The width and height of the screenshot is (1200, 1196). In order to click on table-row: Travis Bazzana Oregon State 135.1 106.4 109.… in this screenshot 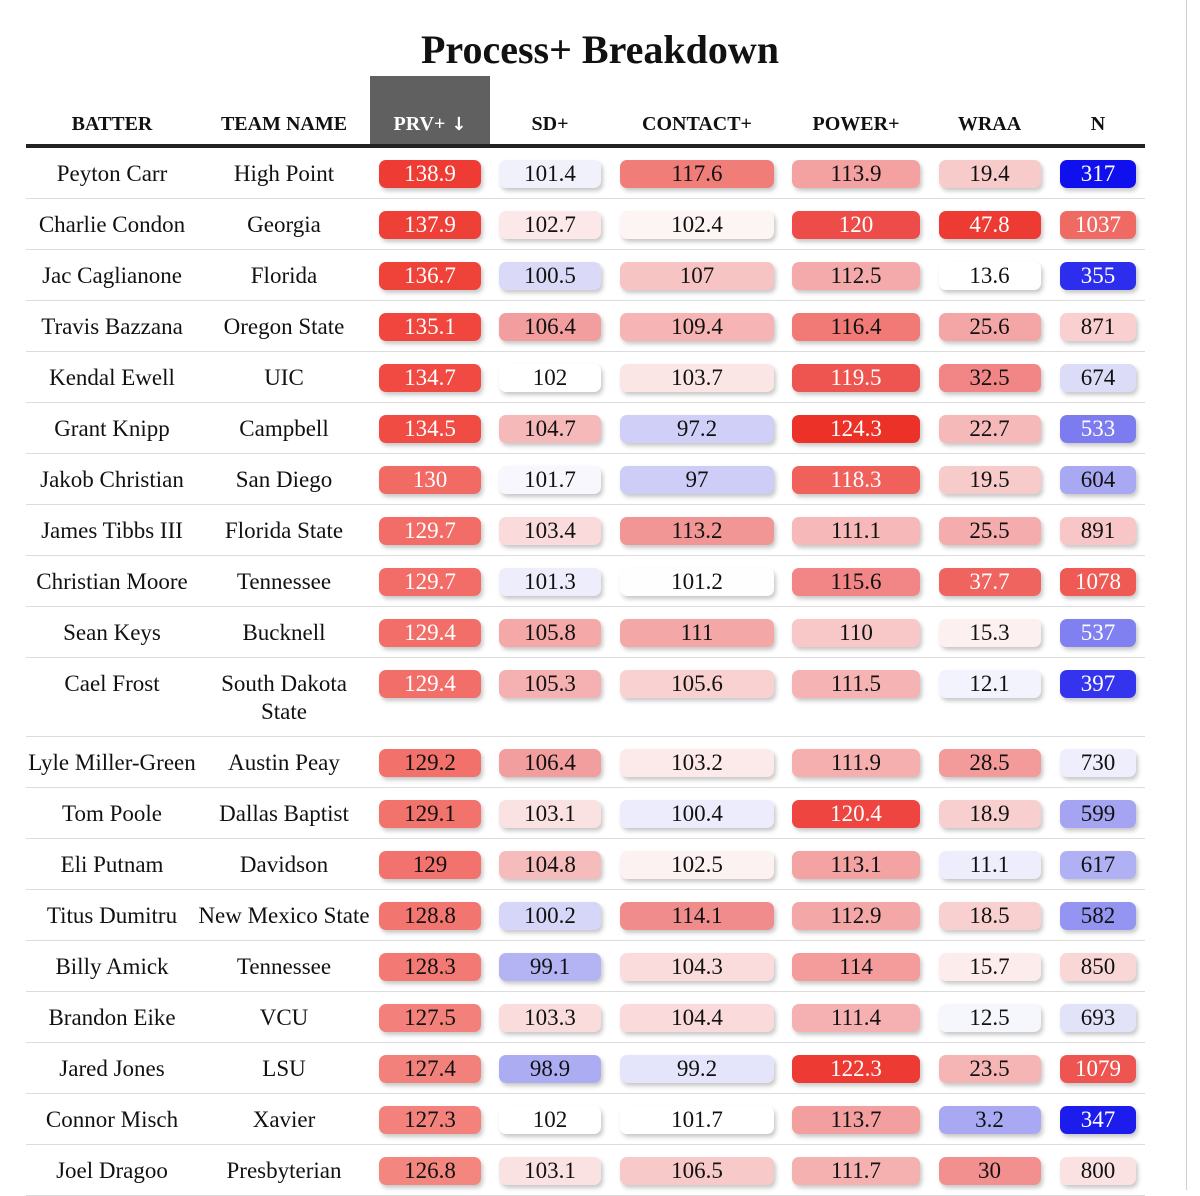, I will do `click(585, 326)`.